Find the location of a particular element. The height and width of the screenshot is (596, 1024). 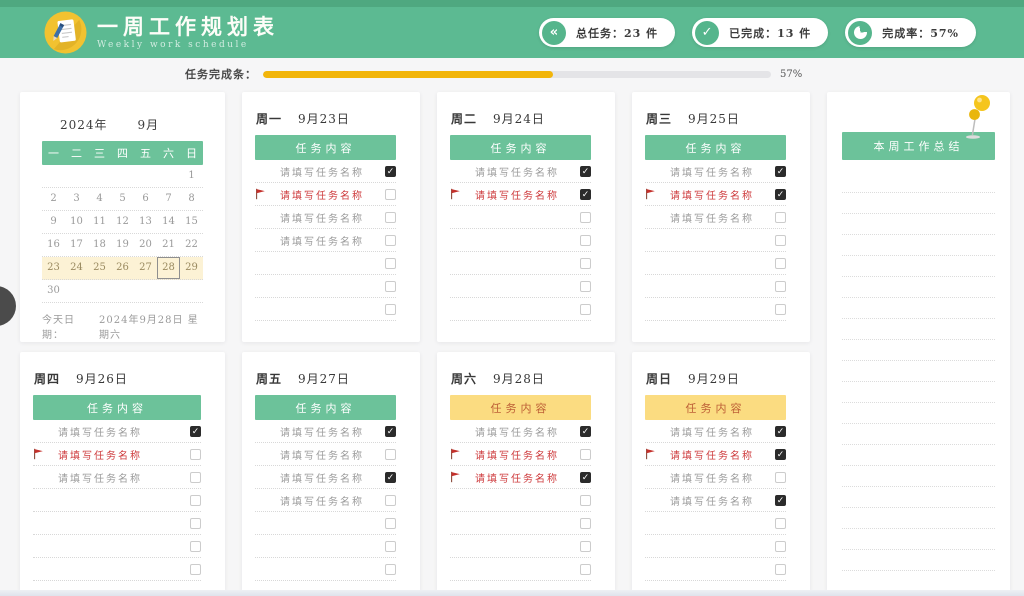

date-cell-27: 27 is located at coordinates (145, 267).